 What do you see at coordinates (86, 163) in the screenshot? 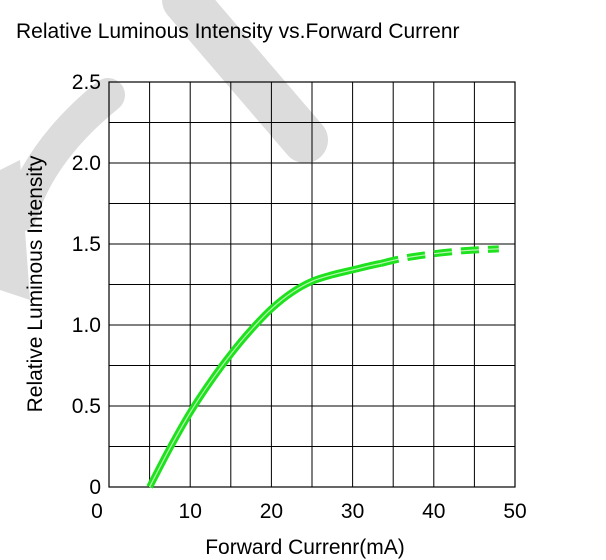
I see `y-tick-label: 2.0` at bounding box center [86, 163].